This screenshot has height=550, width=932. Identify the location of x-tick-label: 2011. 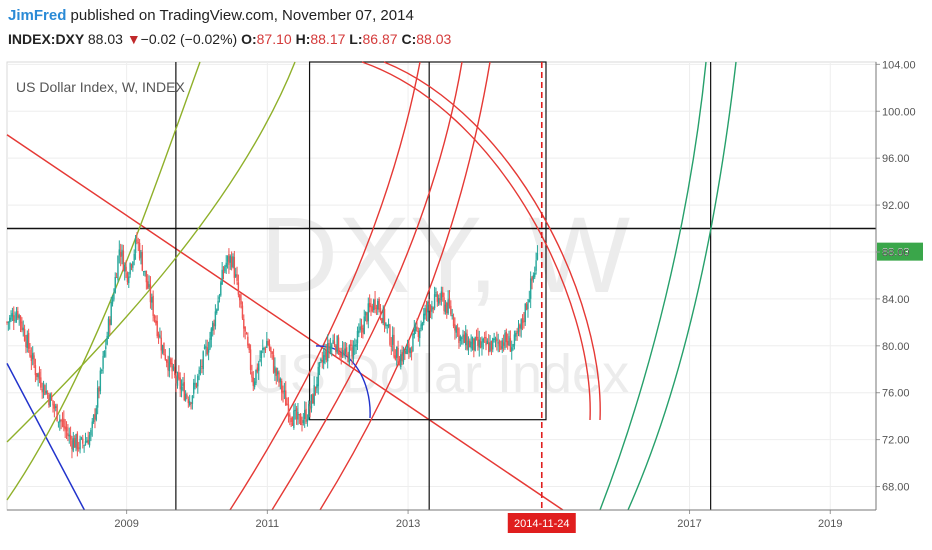
(268, 524).